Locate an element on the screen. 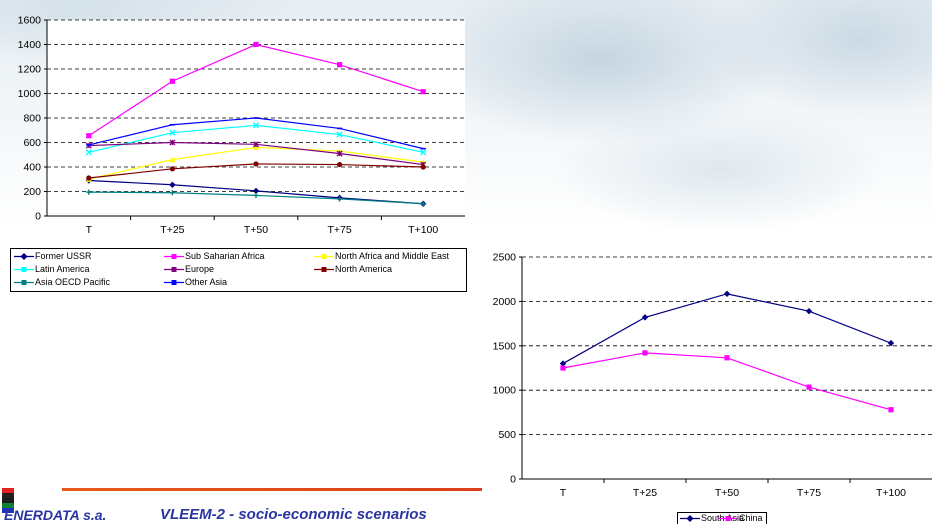  chart2-y-tick-label: 2000 is located at coordinates (505, 302).